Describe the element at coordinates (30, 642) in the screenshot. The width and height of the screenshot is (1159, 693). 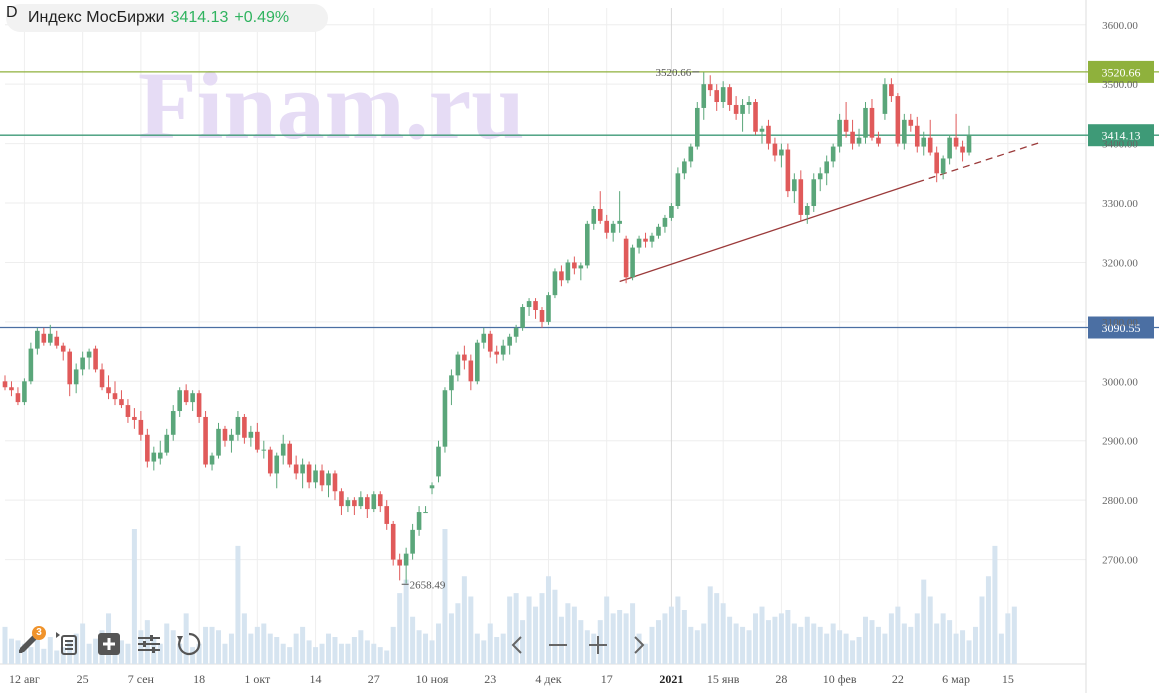
I see `pencil-icon: 3` at that location.